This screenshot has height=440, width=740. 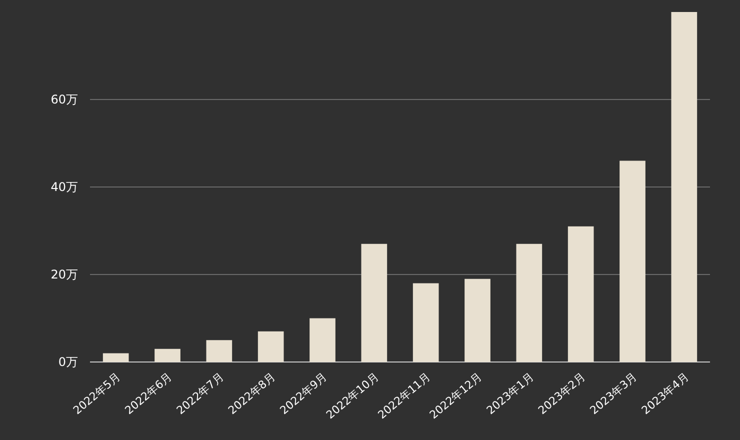 What do you see at coordinates (64, 99) in the screenshot?
I see `y-tick-label: 60万` at bounding box center [64, 99].